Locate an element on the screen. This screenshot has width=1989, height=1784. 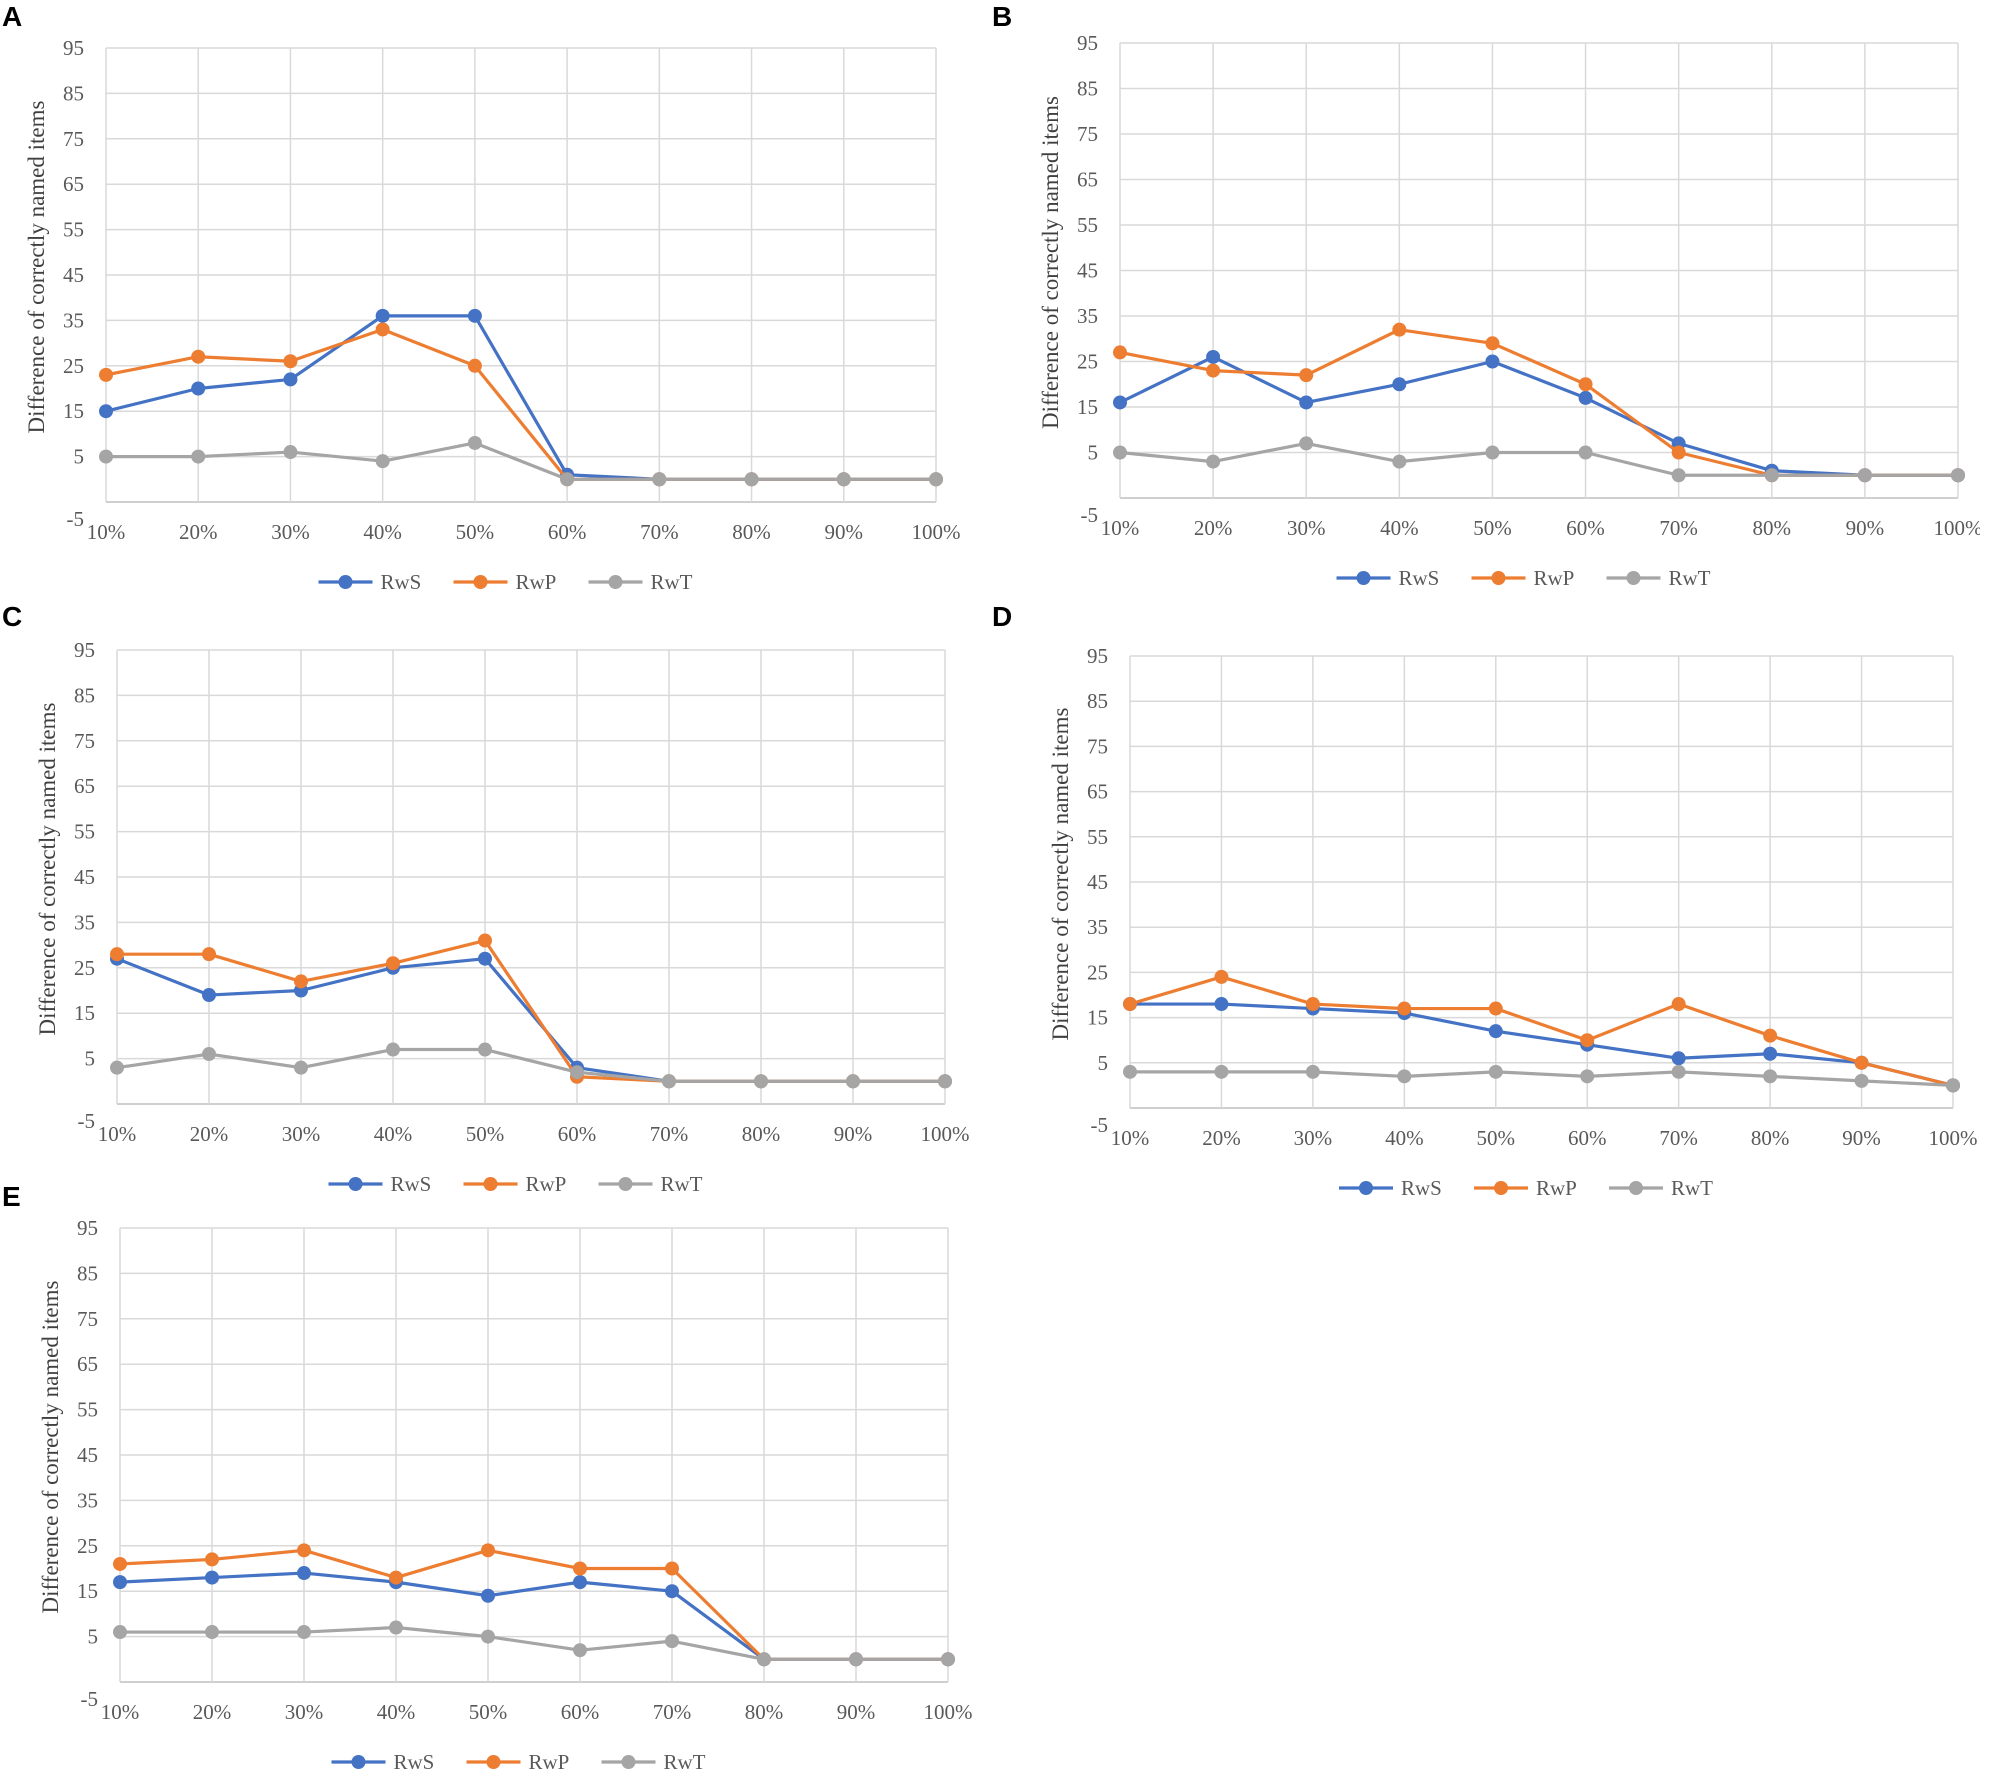
x-tick-label: 70% is located at coordinates (1678, 528).